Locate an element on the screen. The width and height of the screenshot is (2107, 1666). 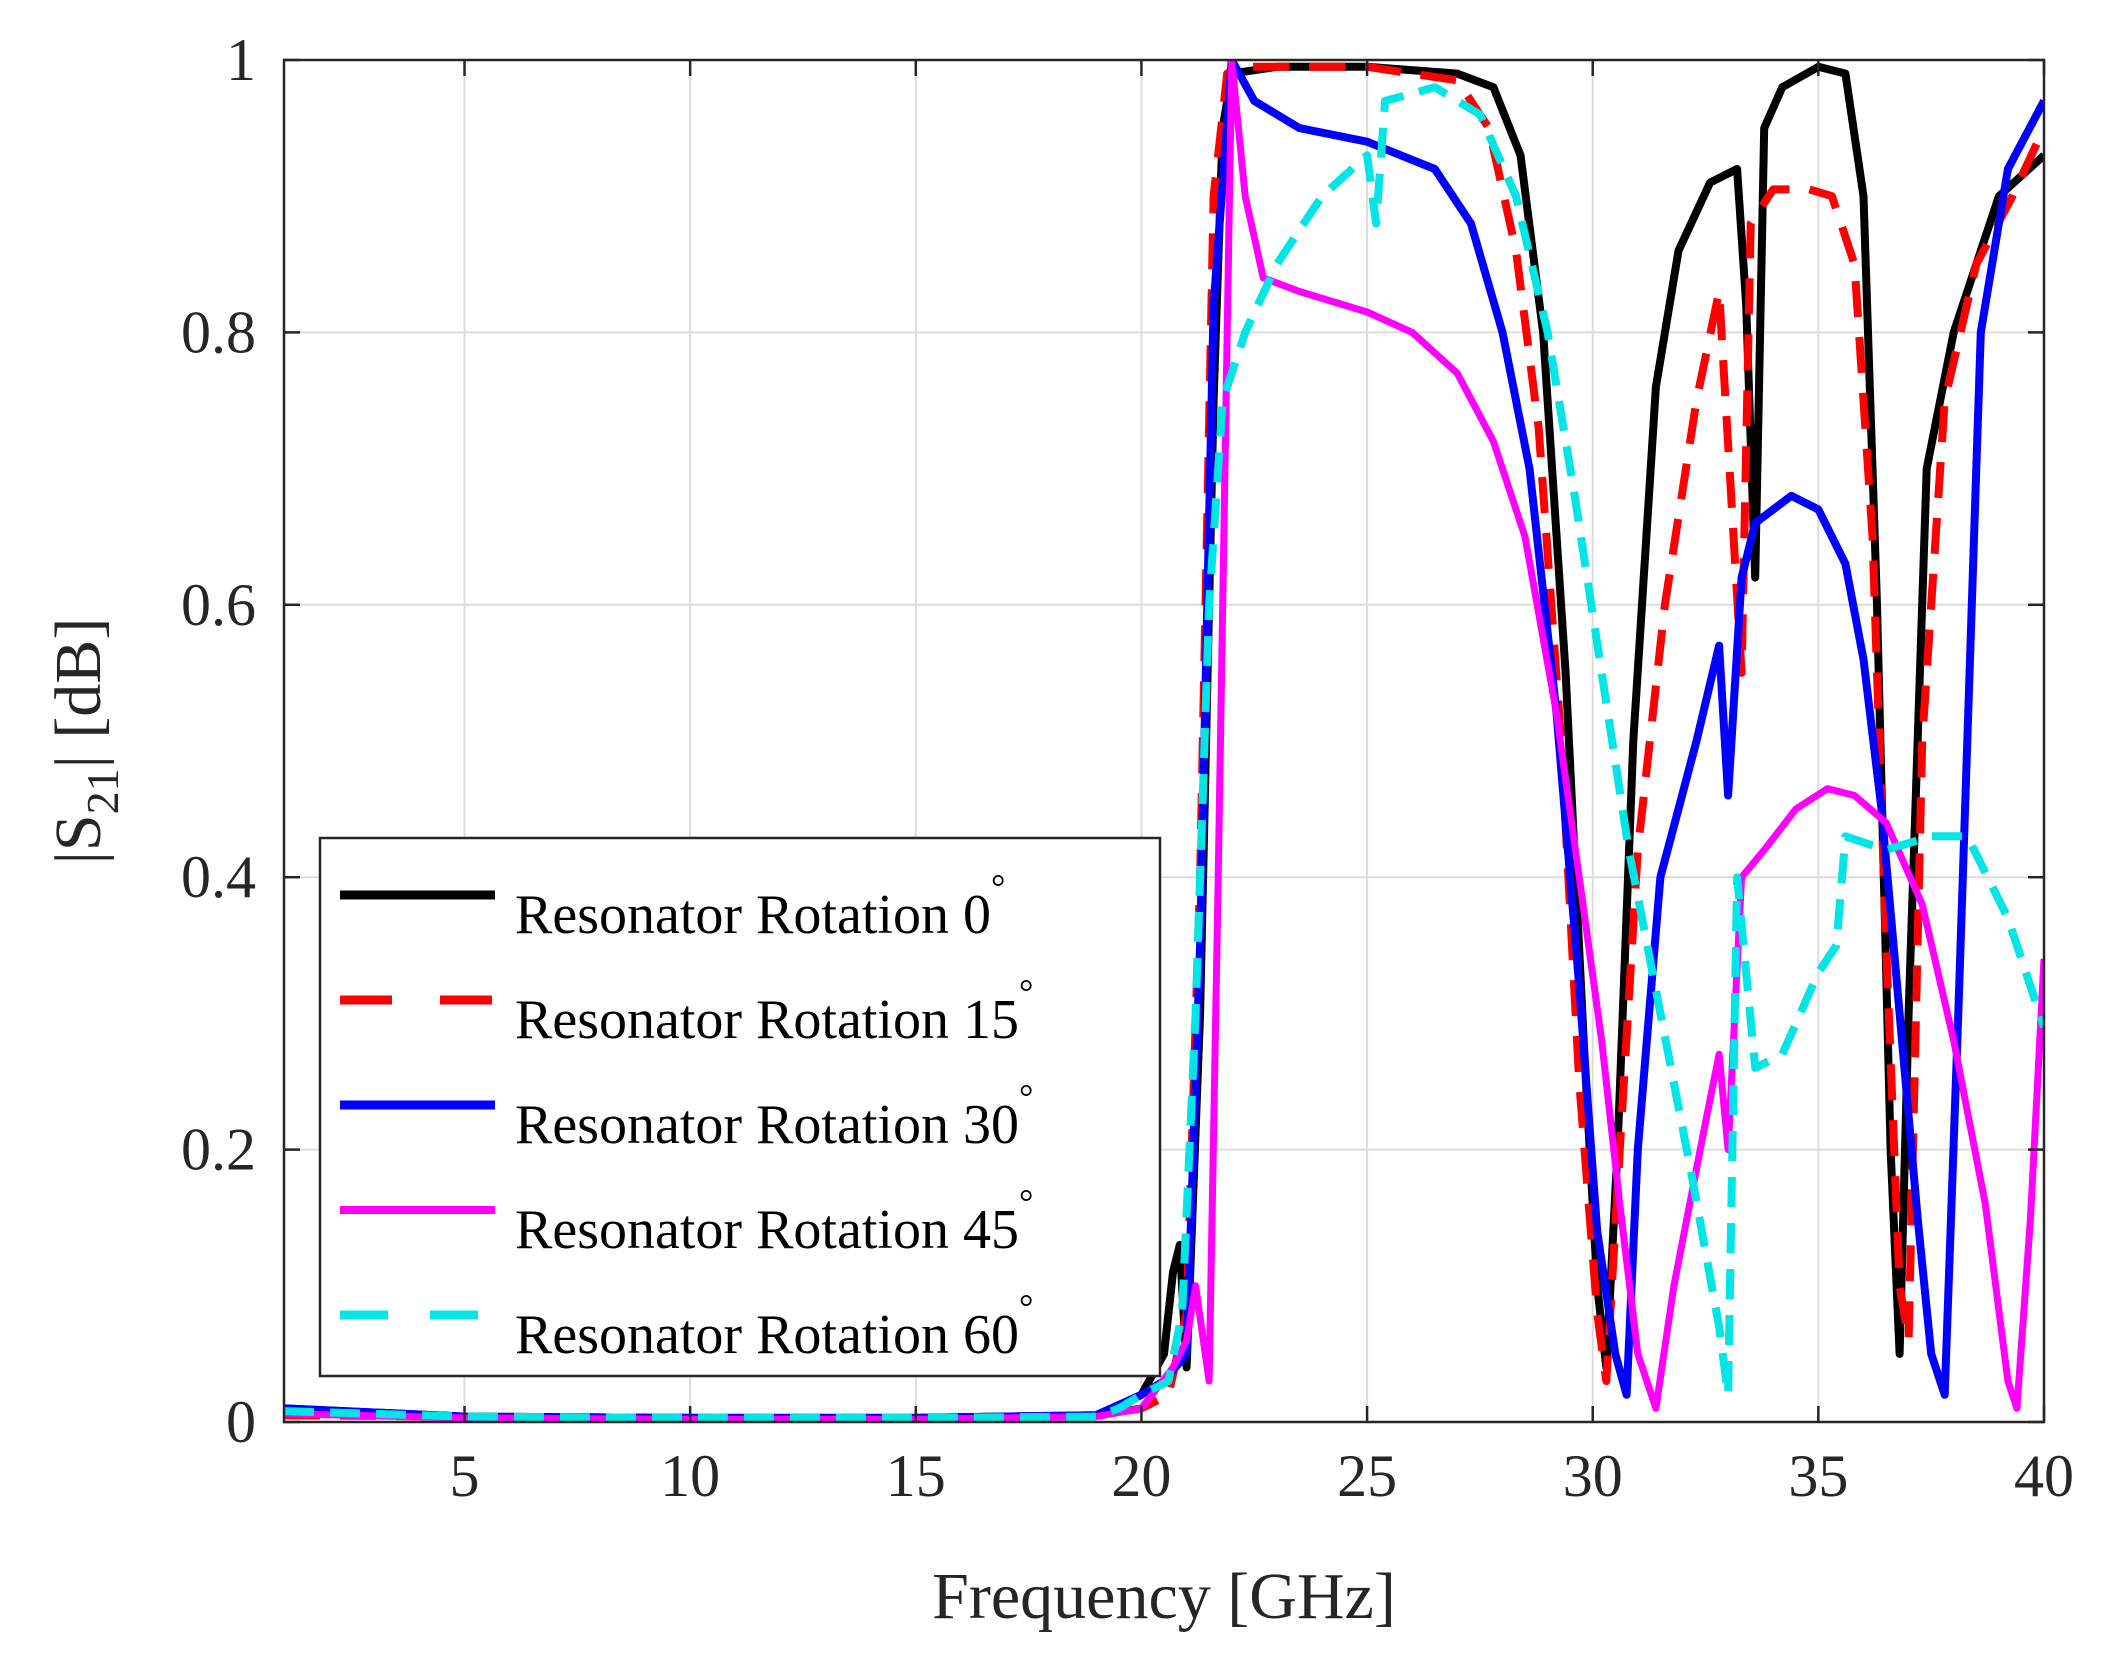
x-axis-label: Frequency [GHz] is located at coordinates (1164, 1596).